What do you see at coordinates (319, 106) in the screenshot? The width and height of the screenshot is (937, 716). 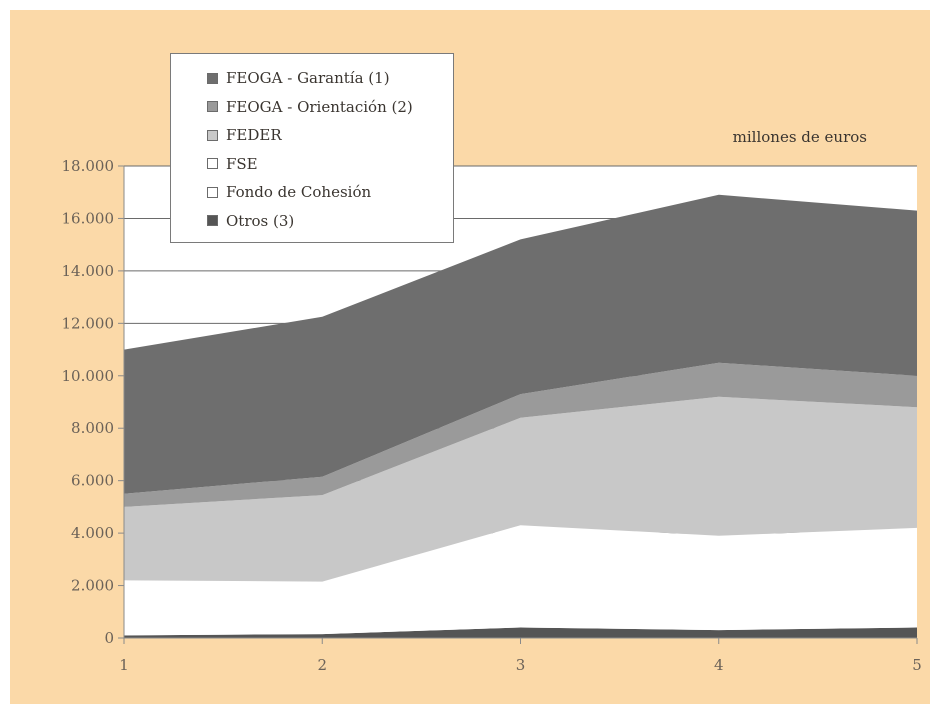 I see `legend-label: FEOGA - Orientación (2)` at bounding box center [319, 106].